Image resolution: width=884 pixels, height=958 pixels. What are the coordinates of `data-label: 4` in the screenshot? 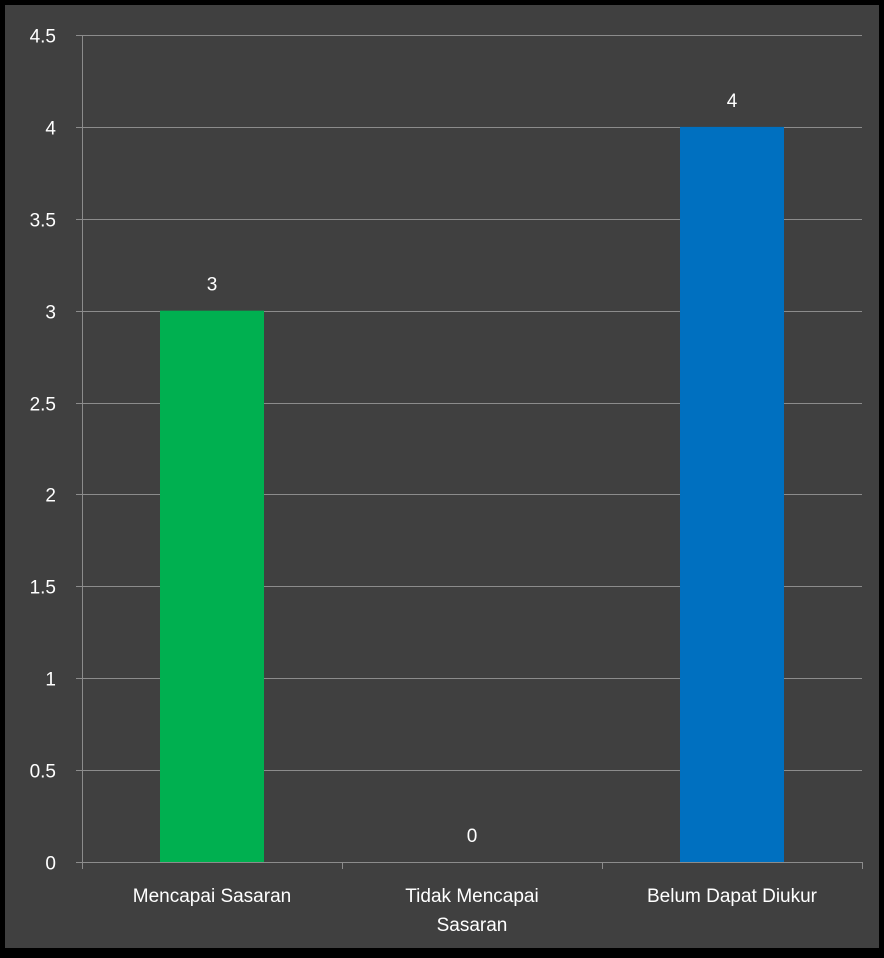 It's located at (732, 101).